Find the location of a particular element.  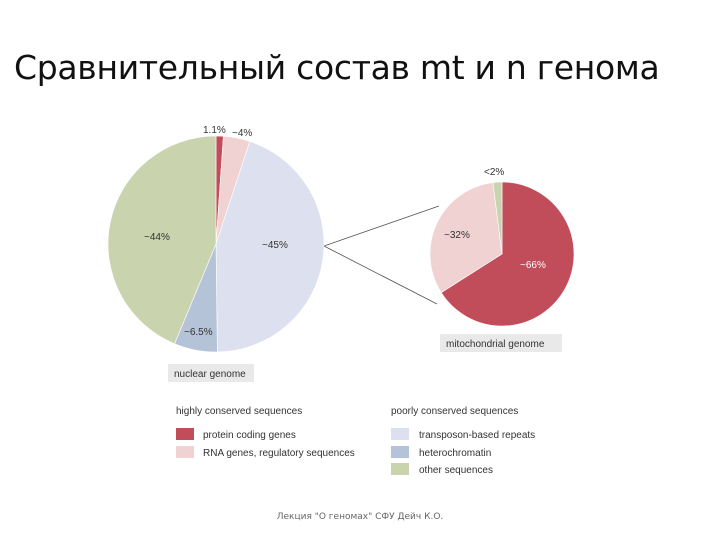

mitochondrial-genome-caption: mitochondrial genome is located at coordinates (501, 343).